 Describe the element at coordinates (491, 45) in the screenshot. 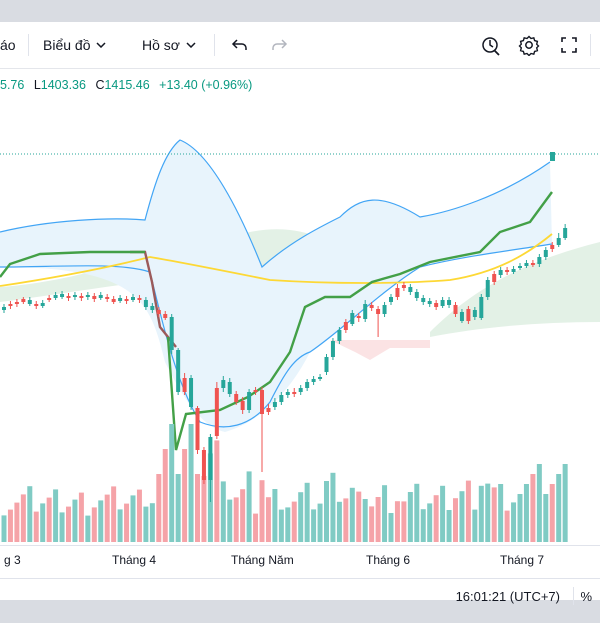

I see `alert-icon` at that location.